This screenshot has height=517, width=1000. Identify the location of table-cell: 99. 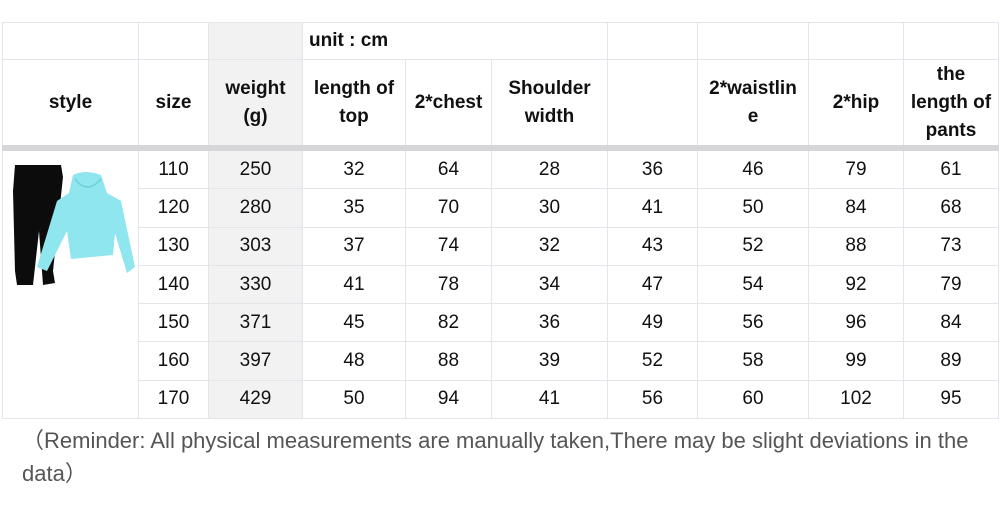
(856, 361).